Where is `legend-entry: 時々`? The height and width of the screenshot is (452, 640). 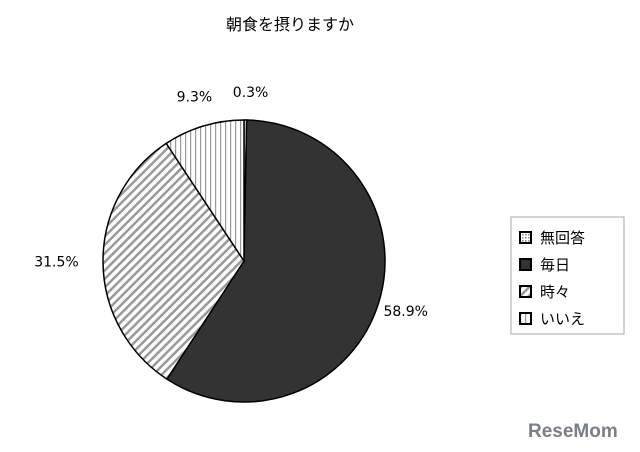 legend-entry: 時々 is located at coordinates (555, 292).